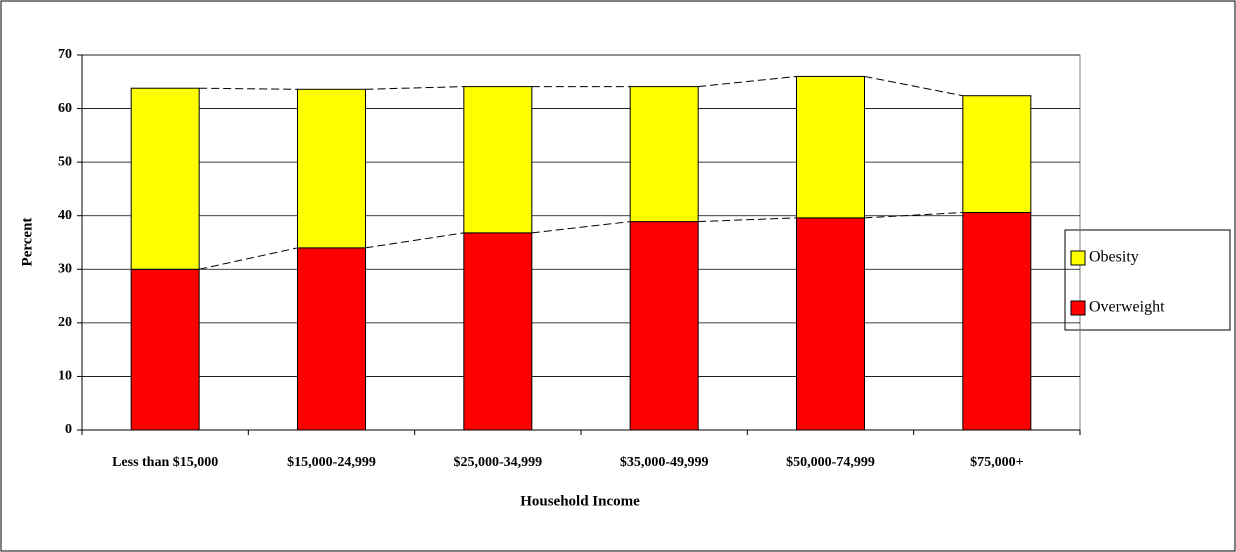 The image size is (1236, 552). What do you see at coordinates (1147, 280) in the screenshot?
I see `legend` at bounding box center [1147, 280].